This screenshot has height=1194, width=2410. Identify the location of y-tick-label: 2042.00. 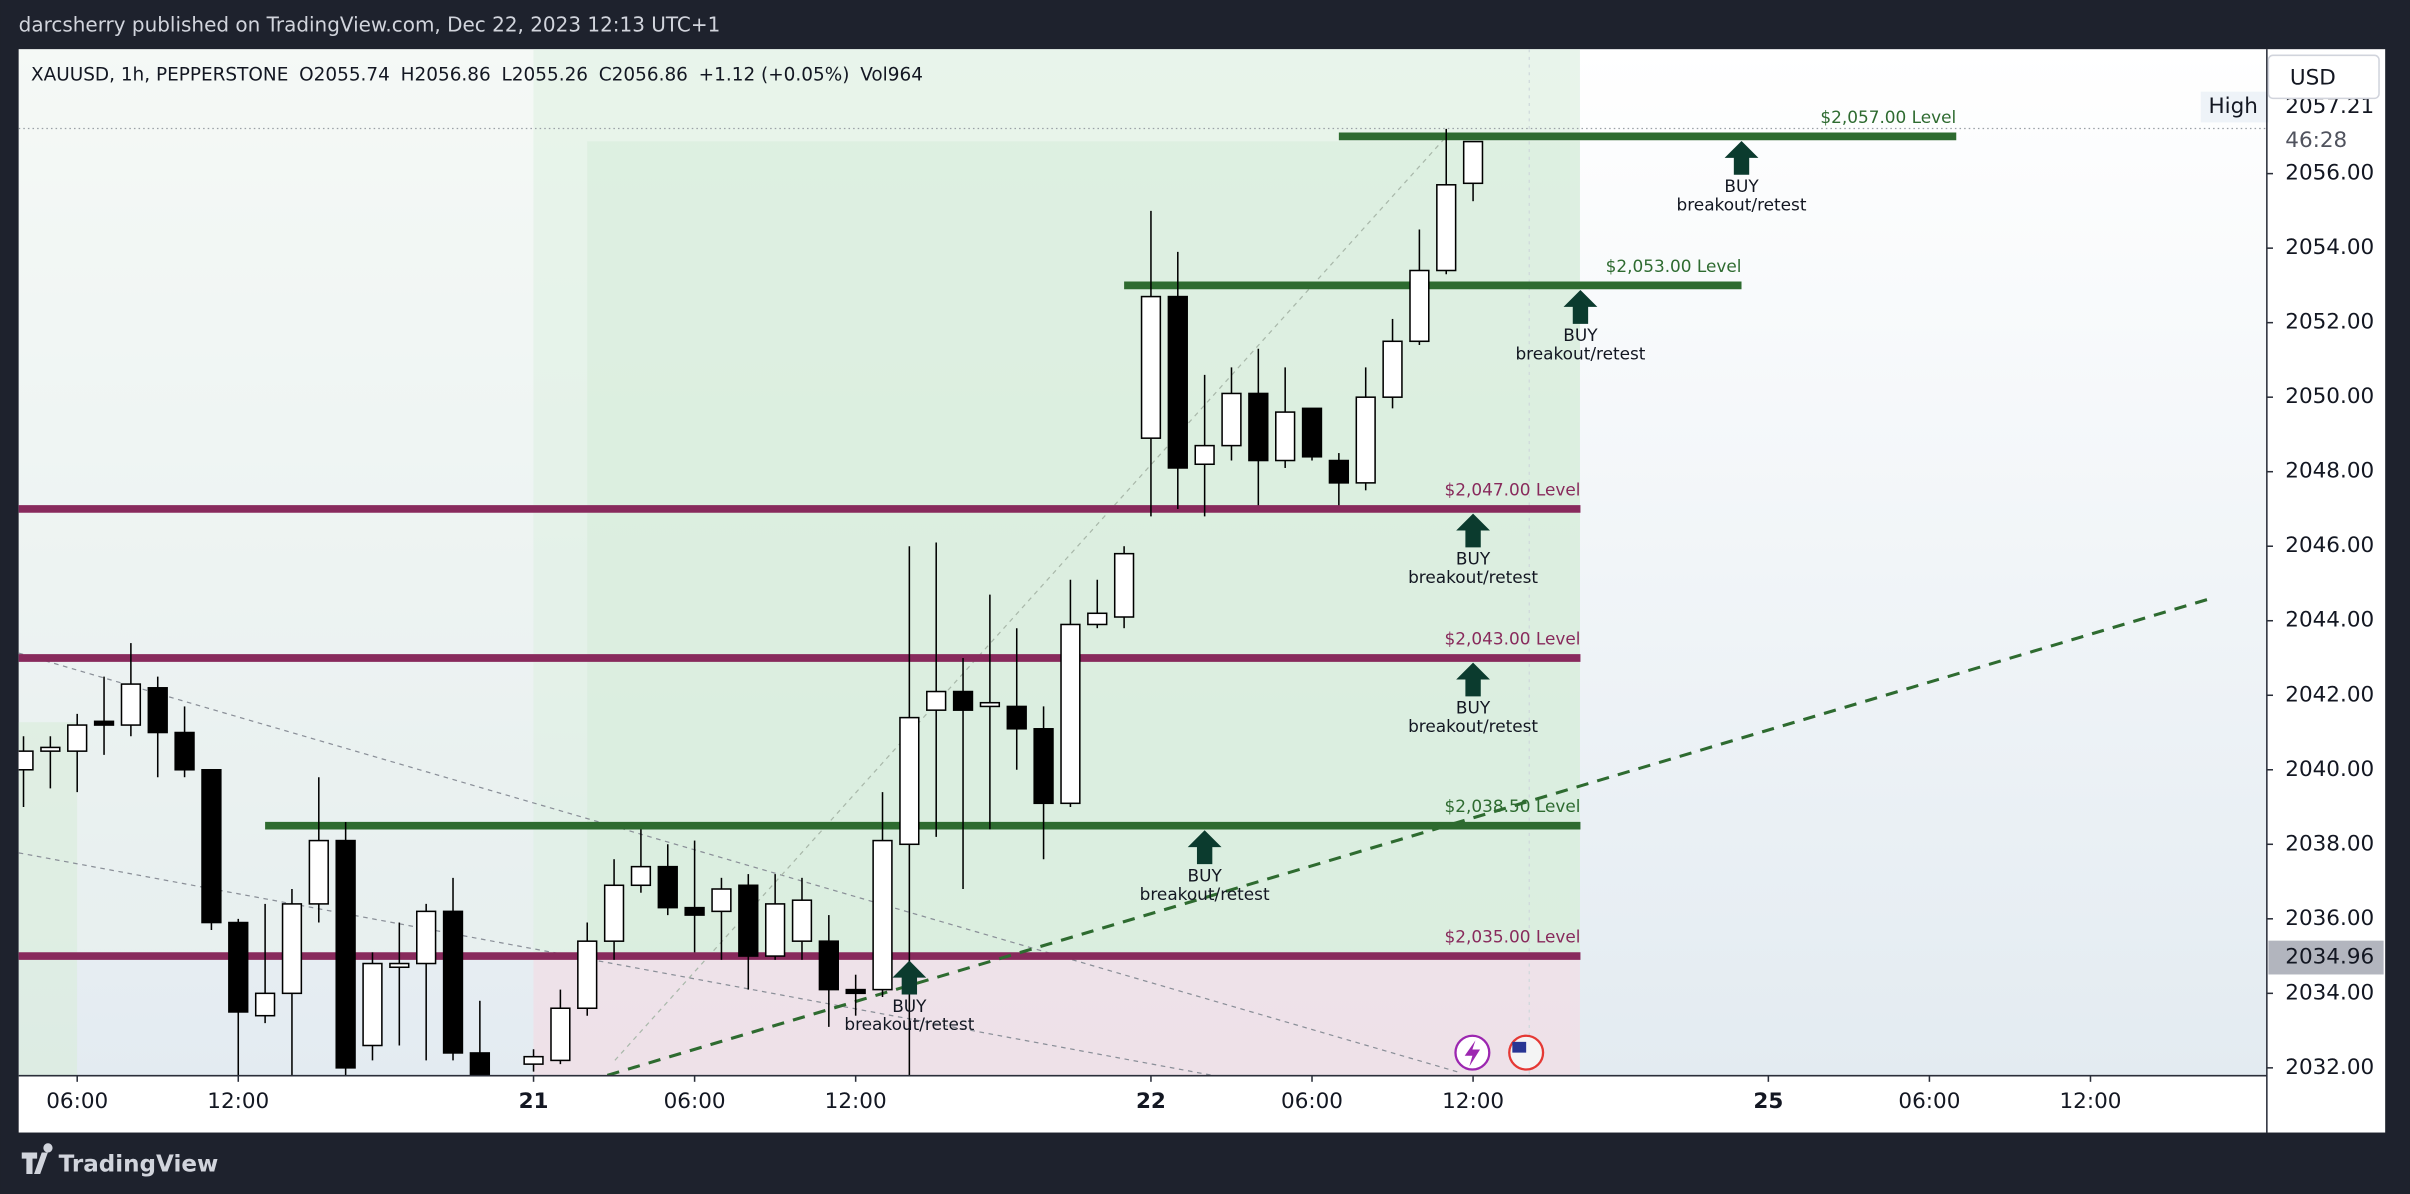
(2329, 694).